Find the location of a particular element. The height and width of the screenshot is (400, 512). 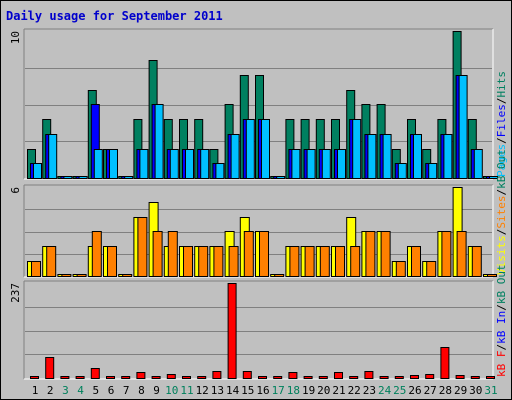

x-tick-label: 6 is located at coordinates (111, 390).